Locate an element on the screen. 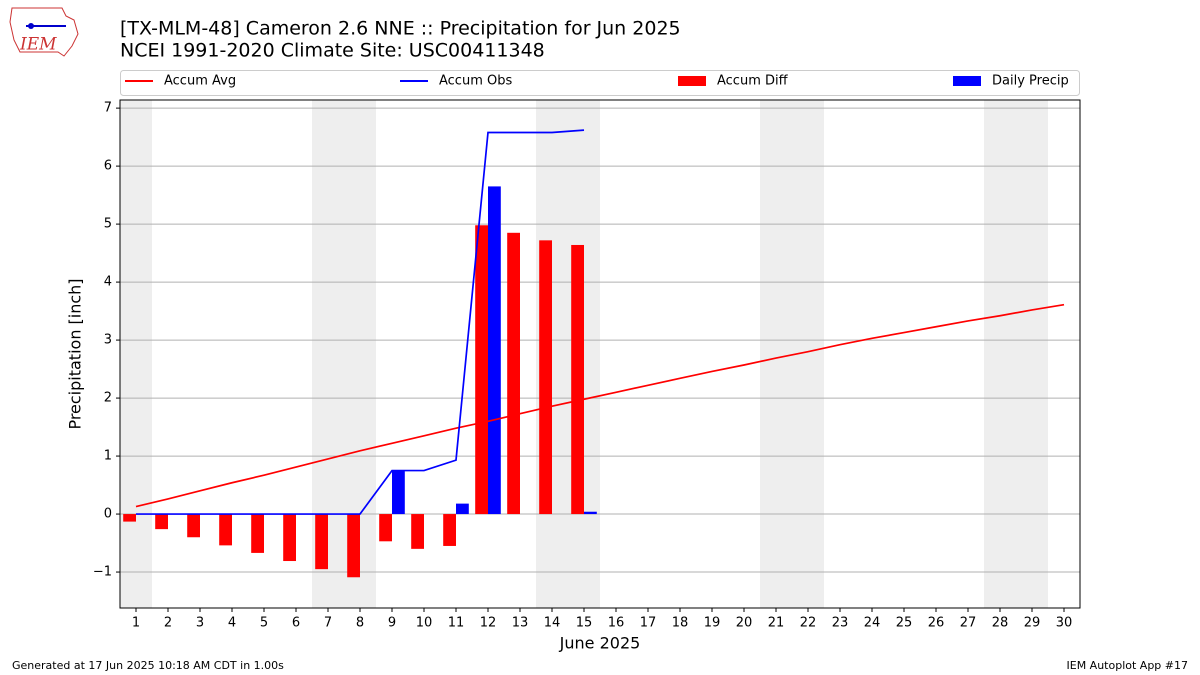  x-tick-label: 27 is located at coordinates (968, 623).